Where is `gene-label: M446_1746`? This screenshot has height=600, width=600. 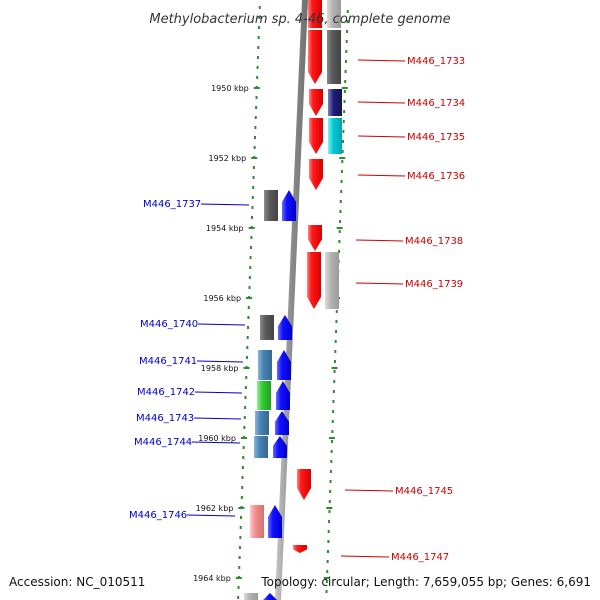
gene-label: M446_1746 is located at coordinates (158, 515).